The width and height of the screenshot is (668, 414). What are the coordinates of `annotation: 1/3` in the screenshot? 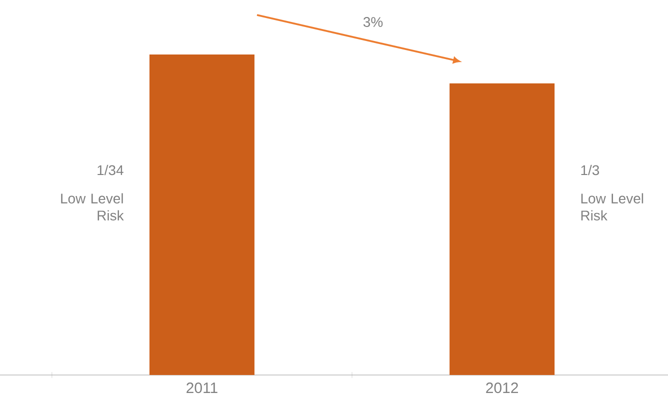 It's located at (590, 170).